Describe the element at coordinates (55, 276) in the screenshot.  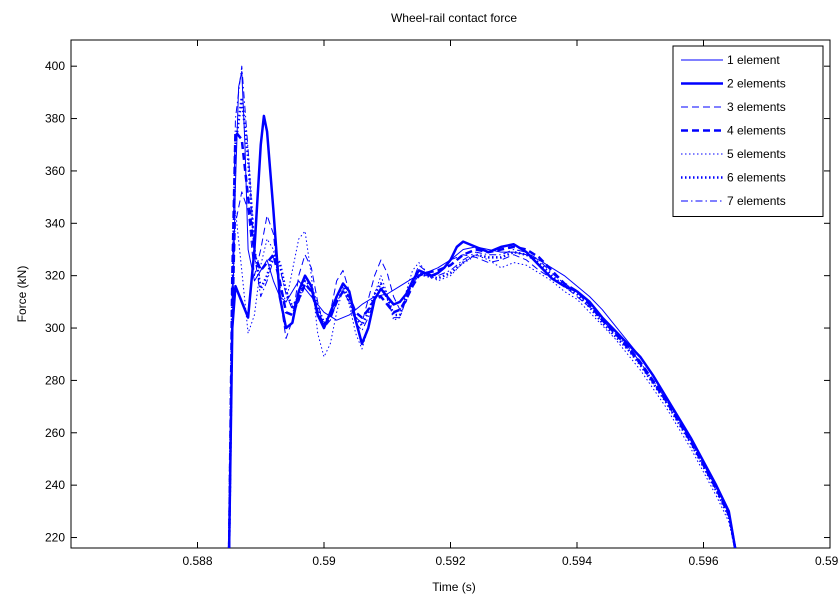
I see `y-tick-label: 320` at that location.